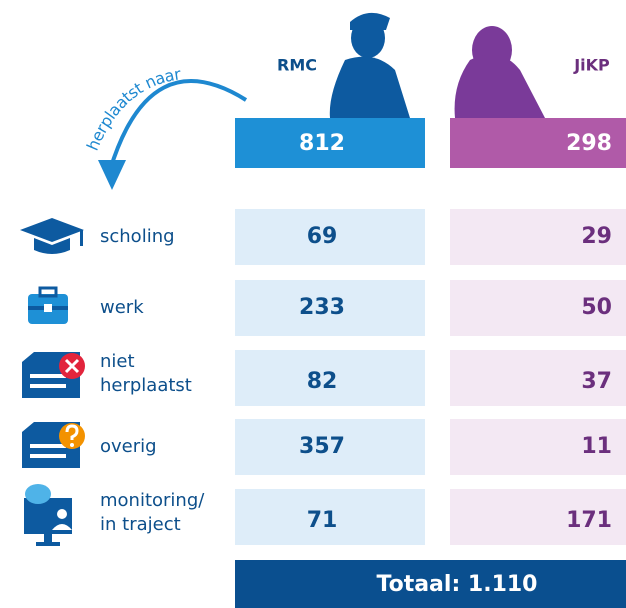 The image size is (626, 608). Describe the element at coordinates (297, 65) in the screenshot. I see `rmc-label: RMC` at that location.